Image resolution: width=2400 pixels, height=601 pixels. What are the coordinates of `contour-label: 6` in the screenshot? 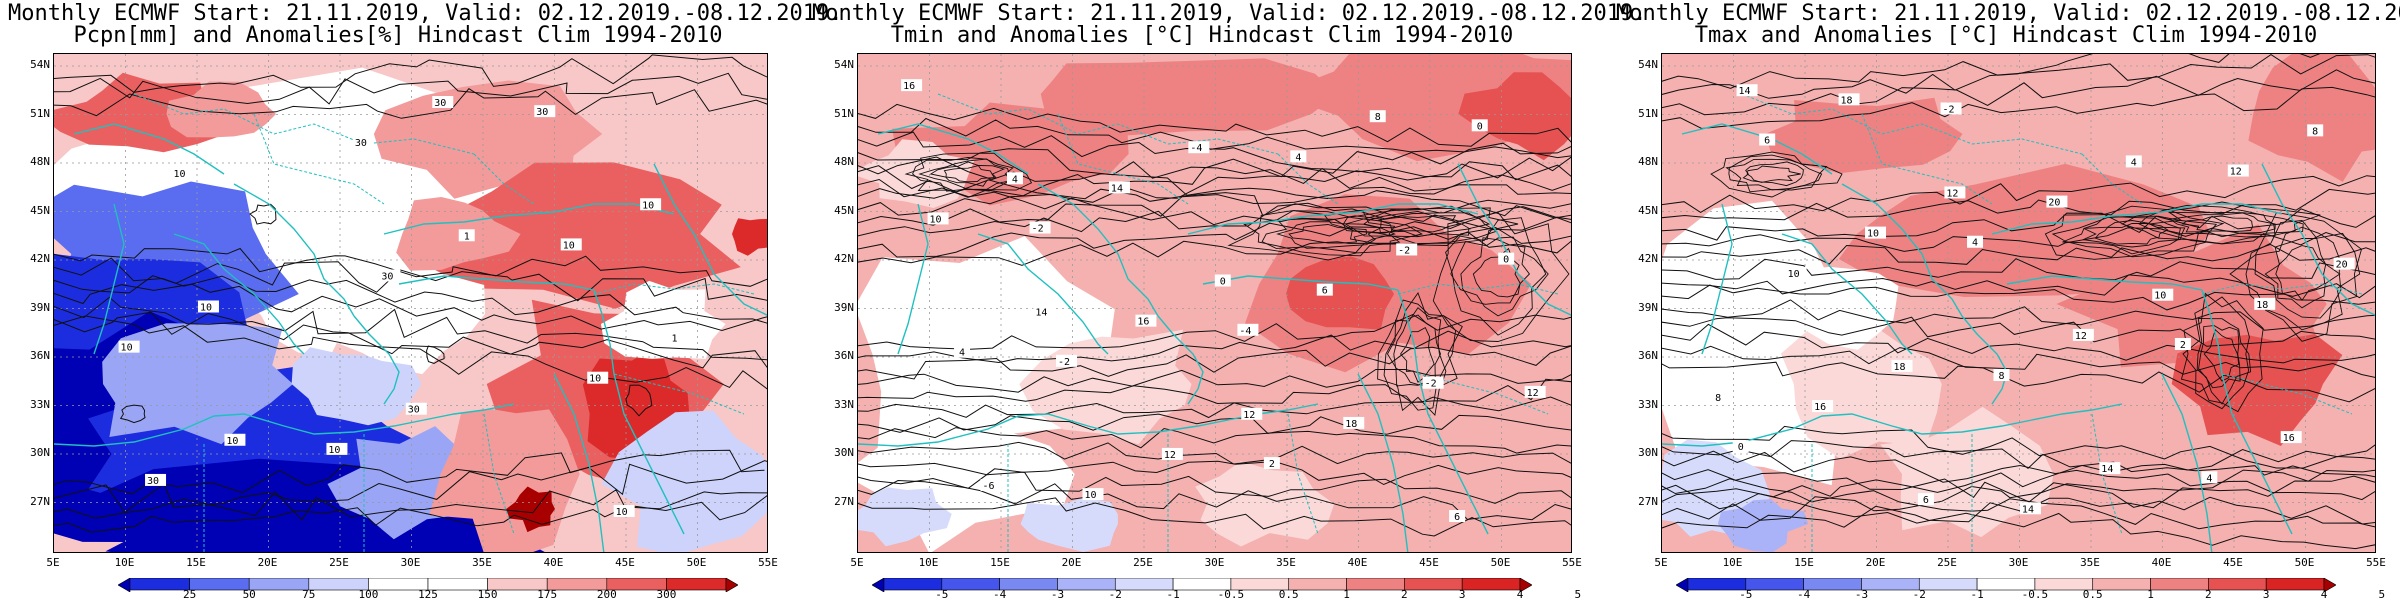 It's located at (1325, 291).